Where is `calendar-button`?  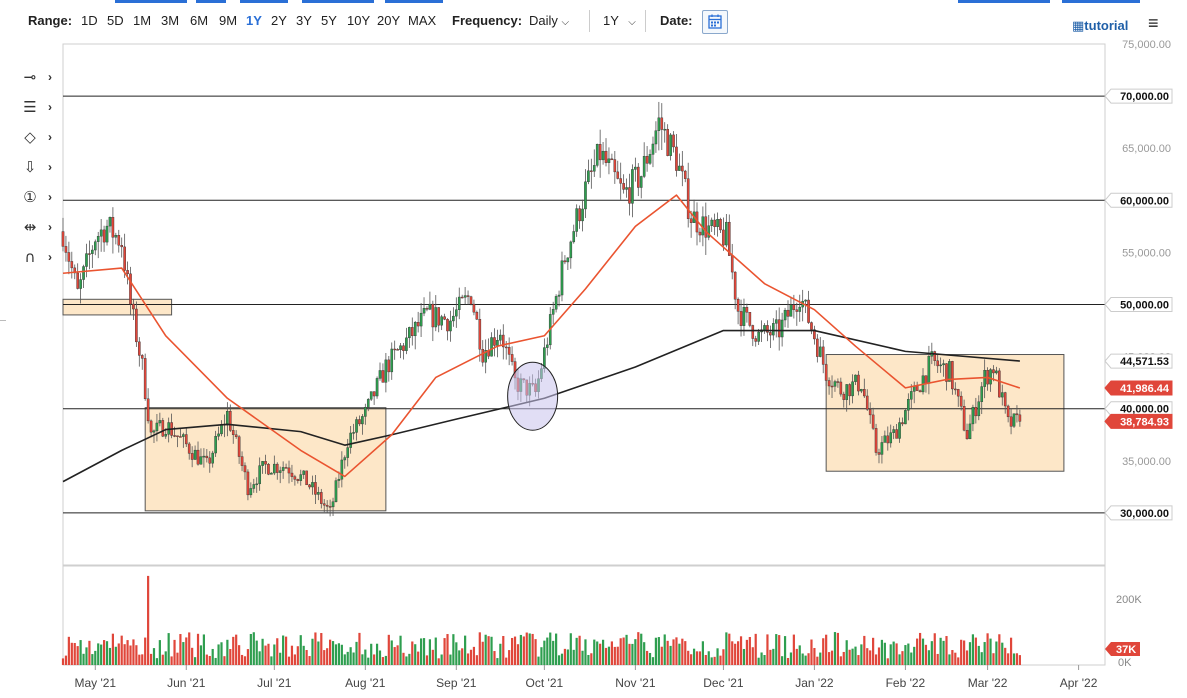
calendar-button is located at coordinates (715, 22).